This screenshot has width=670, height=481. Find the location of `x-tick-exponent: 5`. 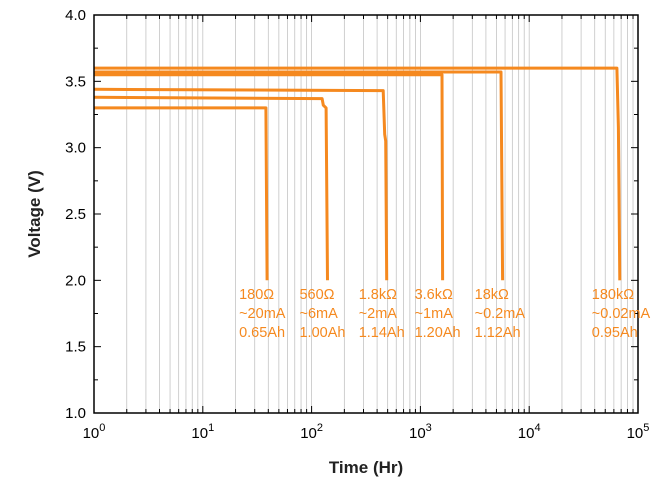

x-tick-exponent: 5 is located at coordinates (646, 428).